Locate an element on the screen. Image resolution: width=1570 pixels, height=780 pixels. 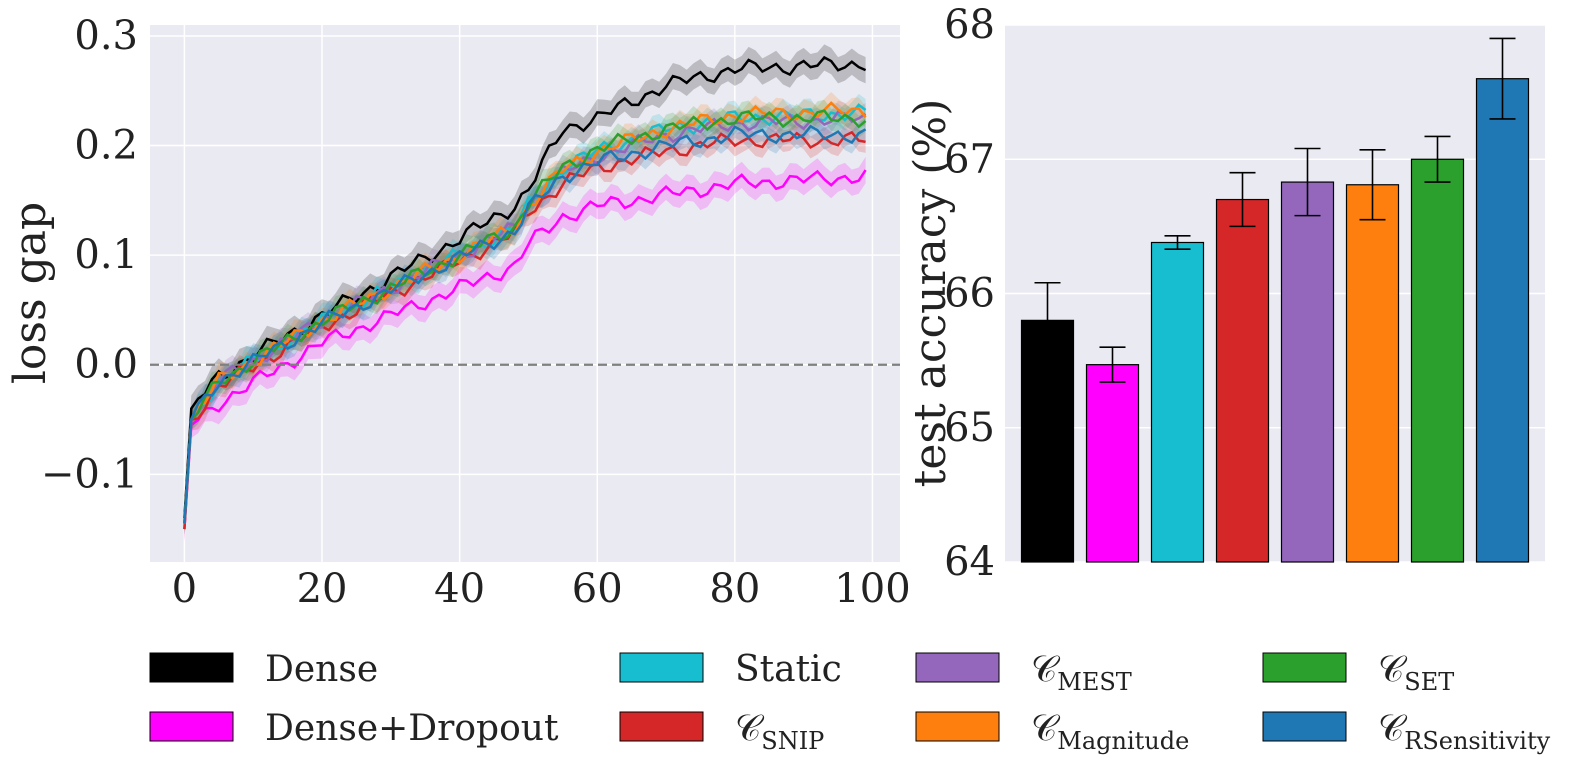
bar-y-tick-label: 64 is located at coordinates (969, 562).